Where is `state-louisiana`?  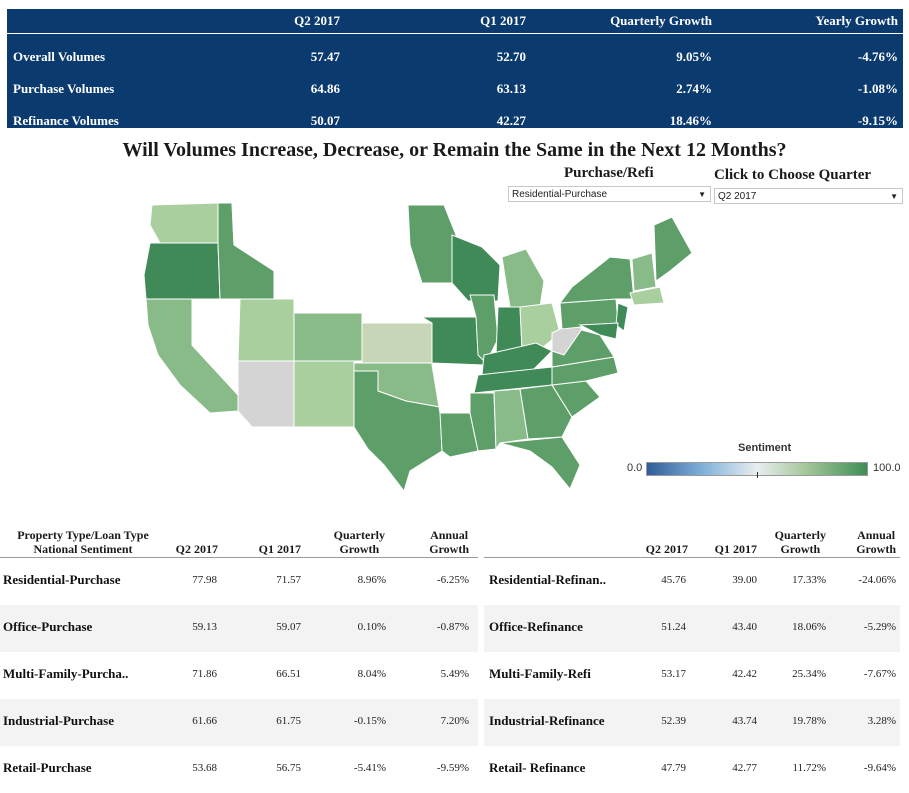
state-louisiana is located at coordinates (459, 435).